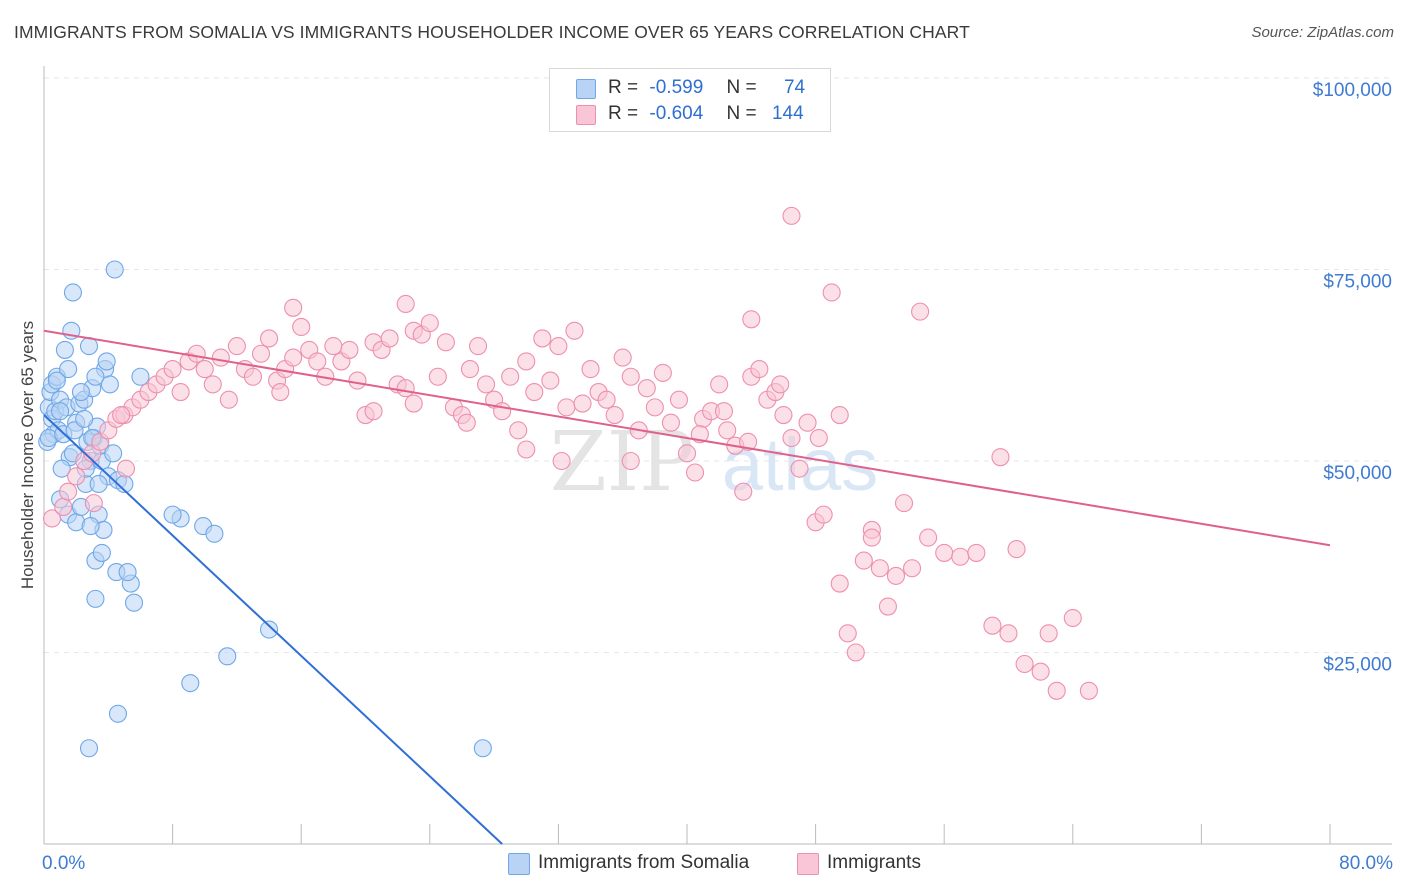  I want to click on legend-n-value-somalia: 74, so click(794, 87).